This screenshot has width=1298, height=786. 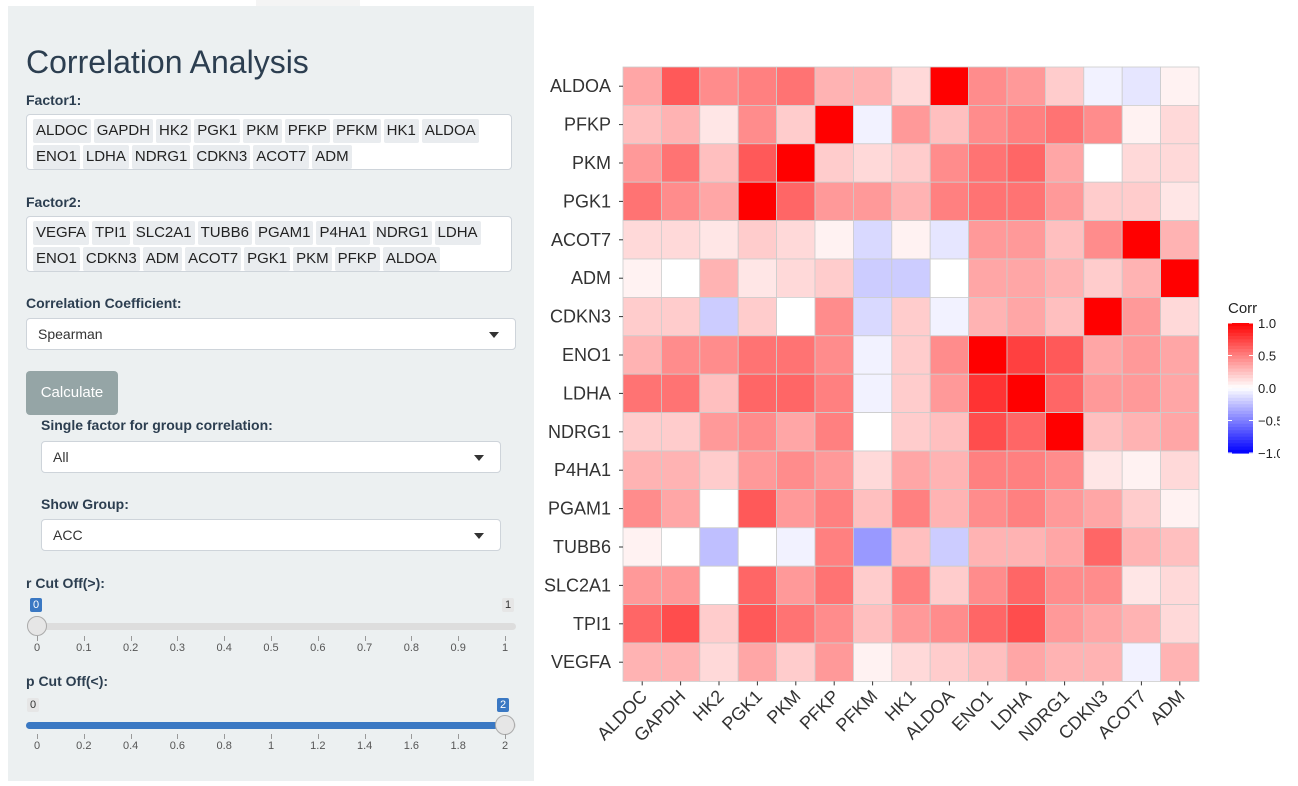 What do you see at coordinates (123, 131) in the screenshot?
I see `selected-tag: GAPDH` at bounding box center [123, 131].